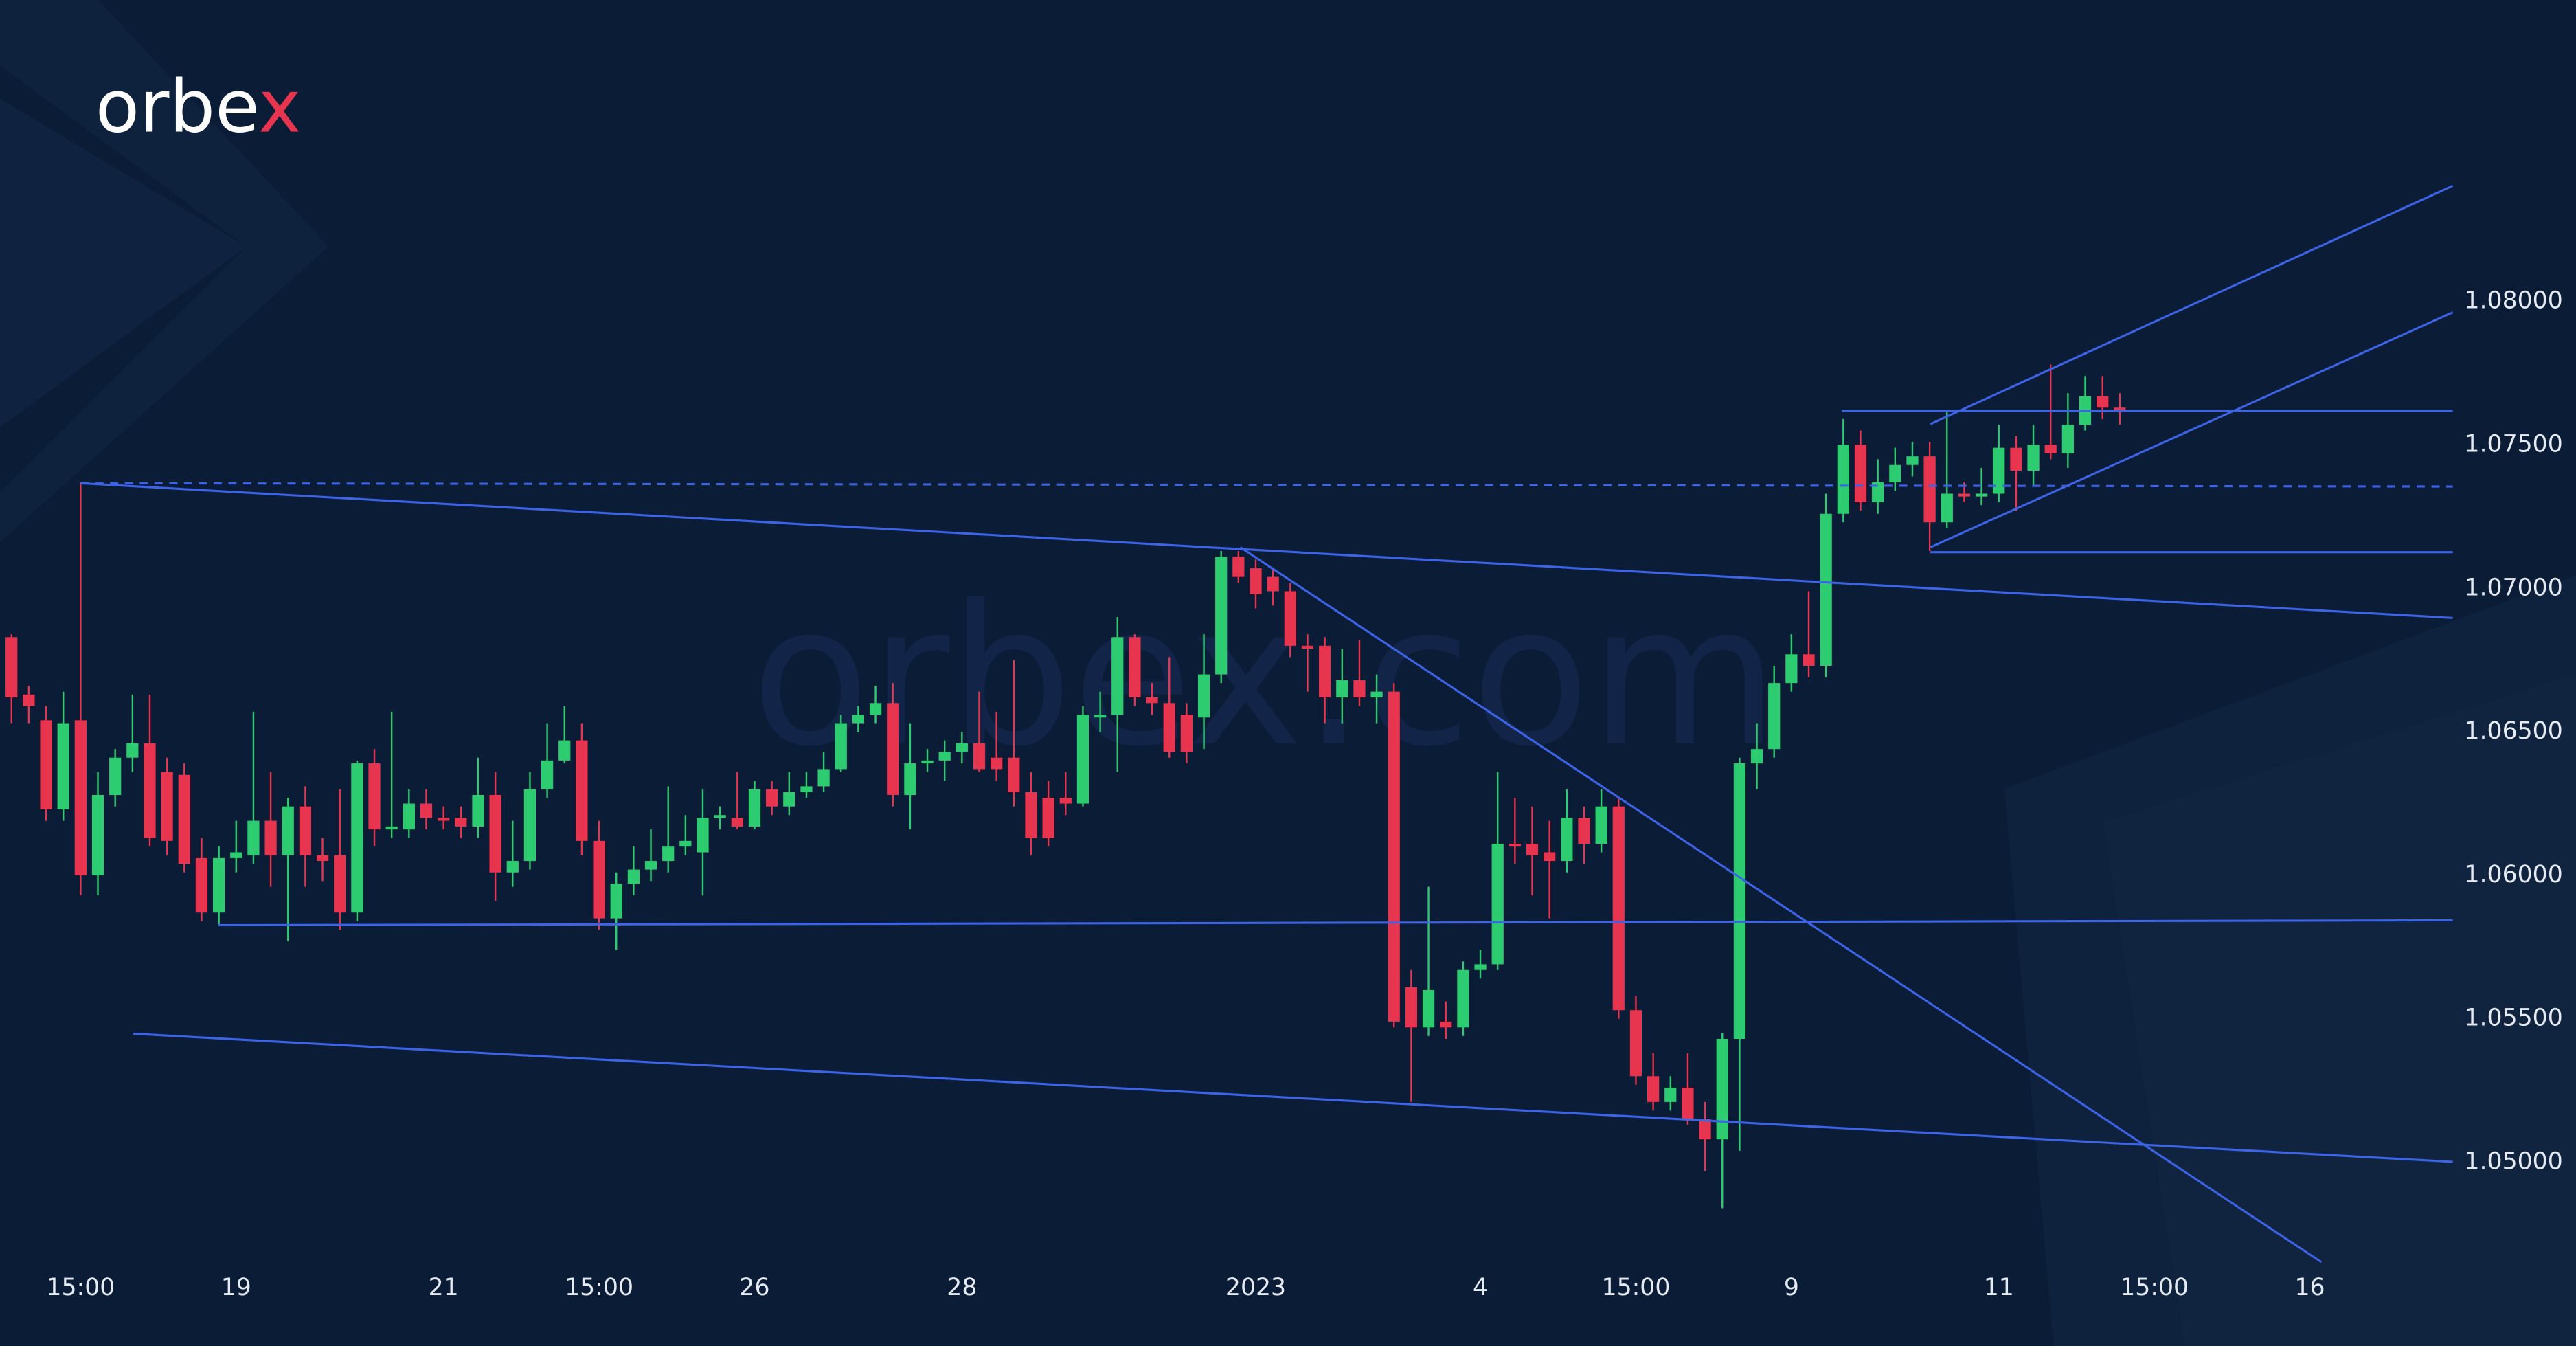 Image resolution: width=2576 pixels, height=1346 pixels. Describe the element at coordinates (2513, 875) in the screenshot. I see `y-tick-label: 1.06000` at that location.